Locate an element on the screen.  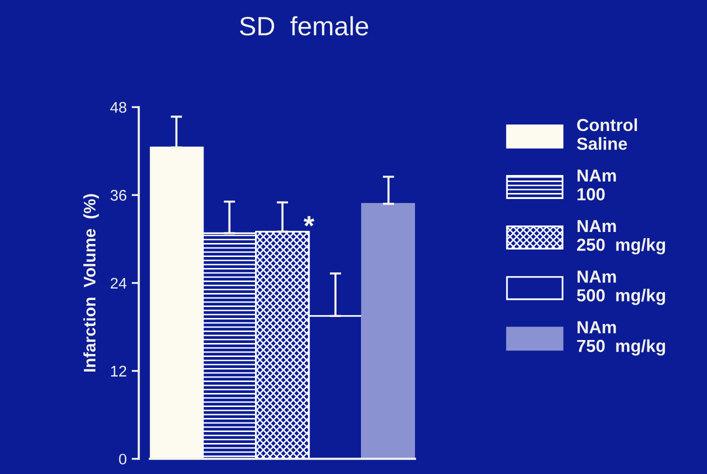
y-tick-label: 24 is located at coordinates (118, 283).